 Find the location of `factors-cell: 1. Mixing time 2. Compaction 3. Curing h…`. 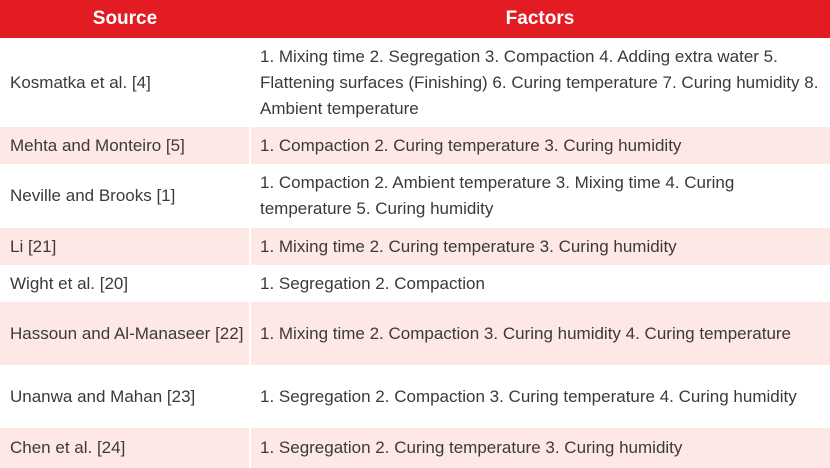

factors-cell: 1. Mixing time 2. Compaction 3. Curing h… is located at coordinates (539, 333).